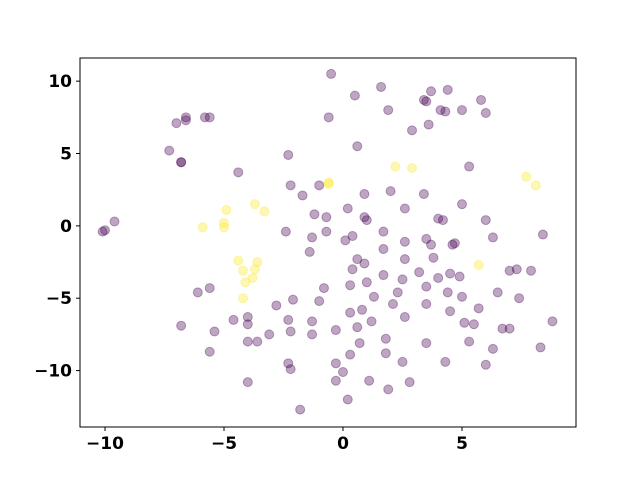 Image resolution: width=640 pixels, height=480 pixels. I want to click on x-tick-label: −5, so click(224, 444).